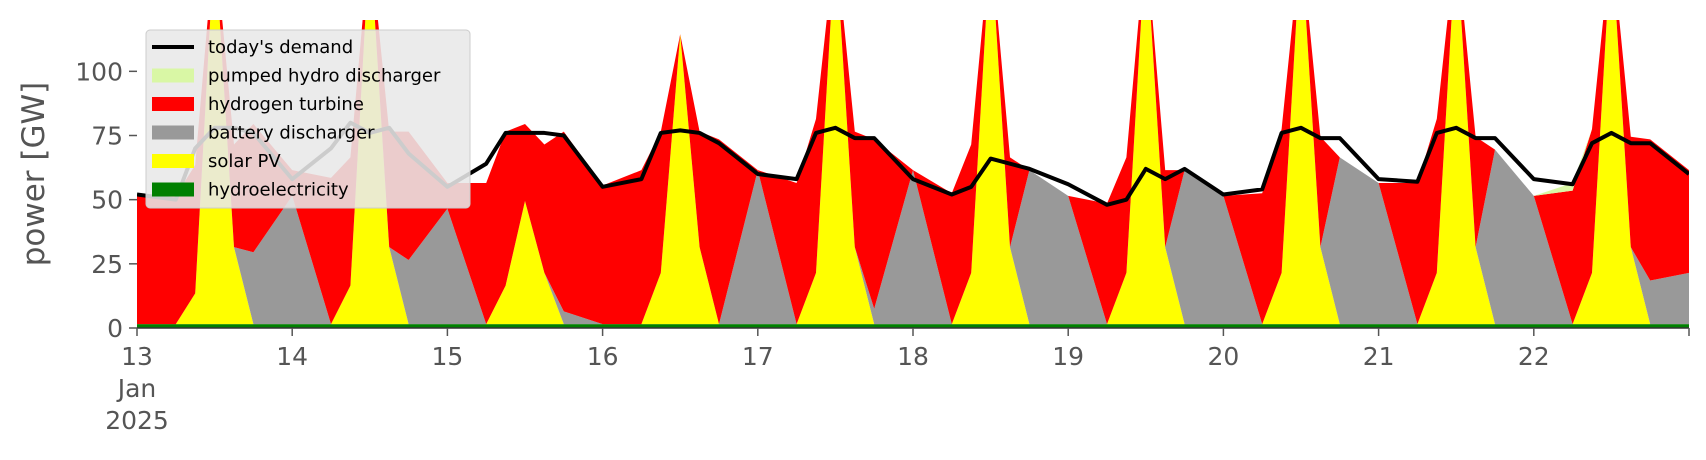 The width and height of the screenshot is (1706, 460). I want to click on x-tick-label: 19, so click(1068, 356).